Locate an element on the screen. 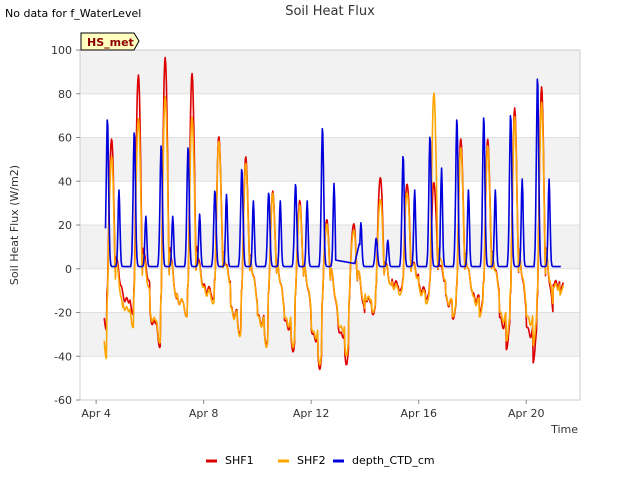 Image resolution: width=640 pixels, height=480 pixels. y-tick-label: -40 is located at coordinates (63, 356).